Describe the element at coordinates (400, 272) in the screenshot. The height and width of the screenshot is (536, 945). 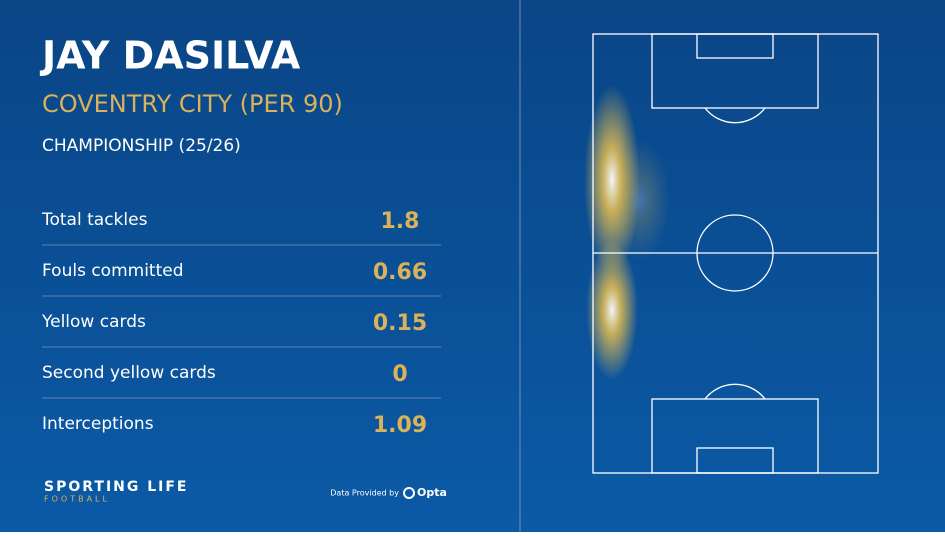
I see `stat-value: 0.66` at that location.